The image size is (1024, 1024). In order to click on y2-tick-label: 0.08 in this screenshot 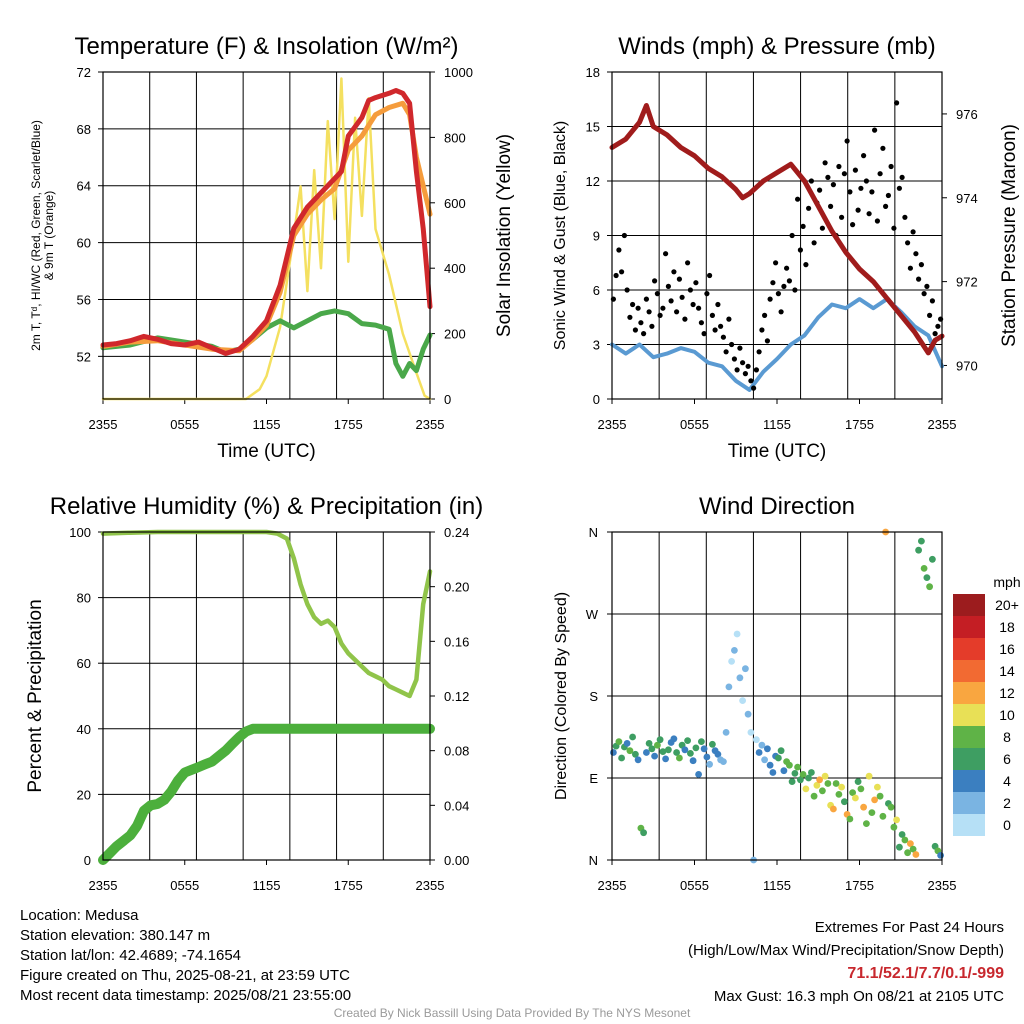, I will do `click(456, 751)`.